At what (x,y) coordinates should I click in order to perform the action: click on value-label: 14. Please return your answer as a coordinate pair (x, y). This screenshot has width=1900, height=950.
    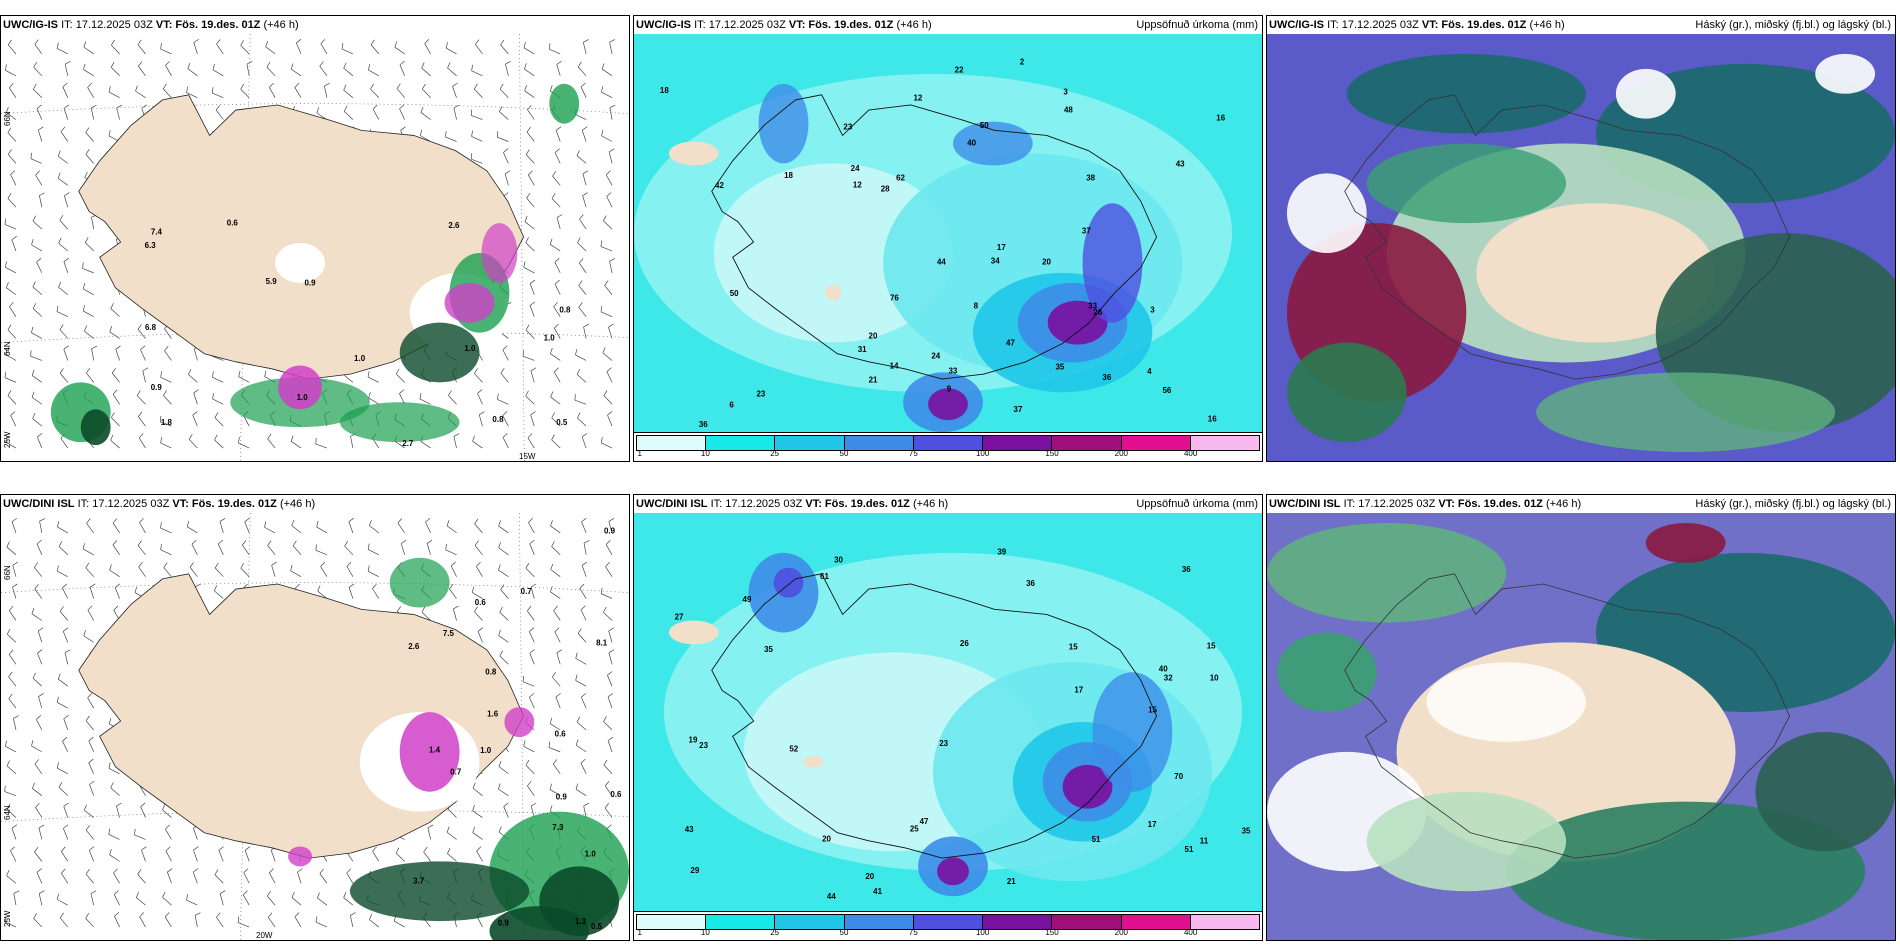
    Looking at the image, I should click on (894, 365).